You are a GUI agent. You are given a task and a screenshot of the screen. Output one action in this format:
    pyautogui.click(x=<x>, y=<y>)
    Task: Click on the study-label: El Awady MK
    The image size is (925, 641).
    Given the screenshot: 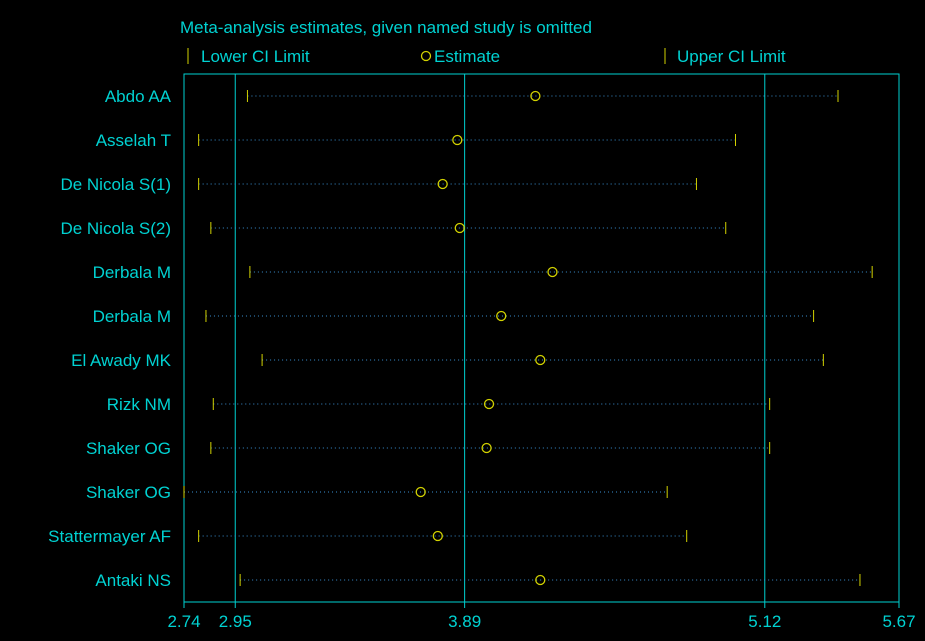 What is the action you would take?
    pyautogui.click(x=121, y=360)
    